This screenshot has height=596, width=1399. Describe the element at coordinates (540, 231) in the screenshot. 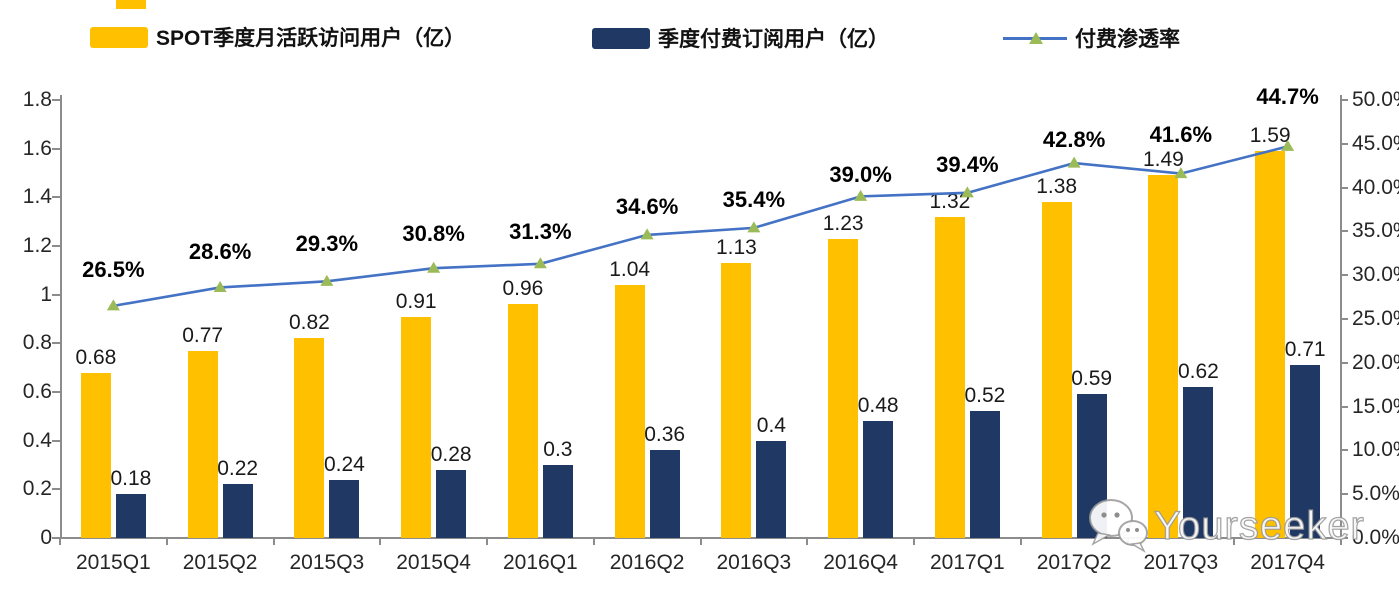

I see `penetration-label: 31.3%` at that location.